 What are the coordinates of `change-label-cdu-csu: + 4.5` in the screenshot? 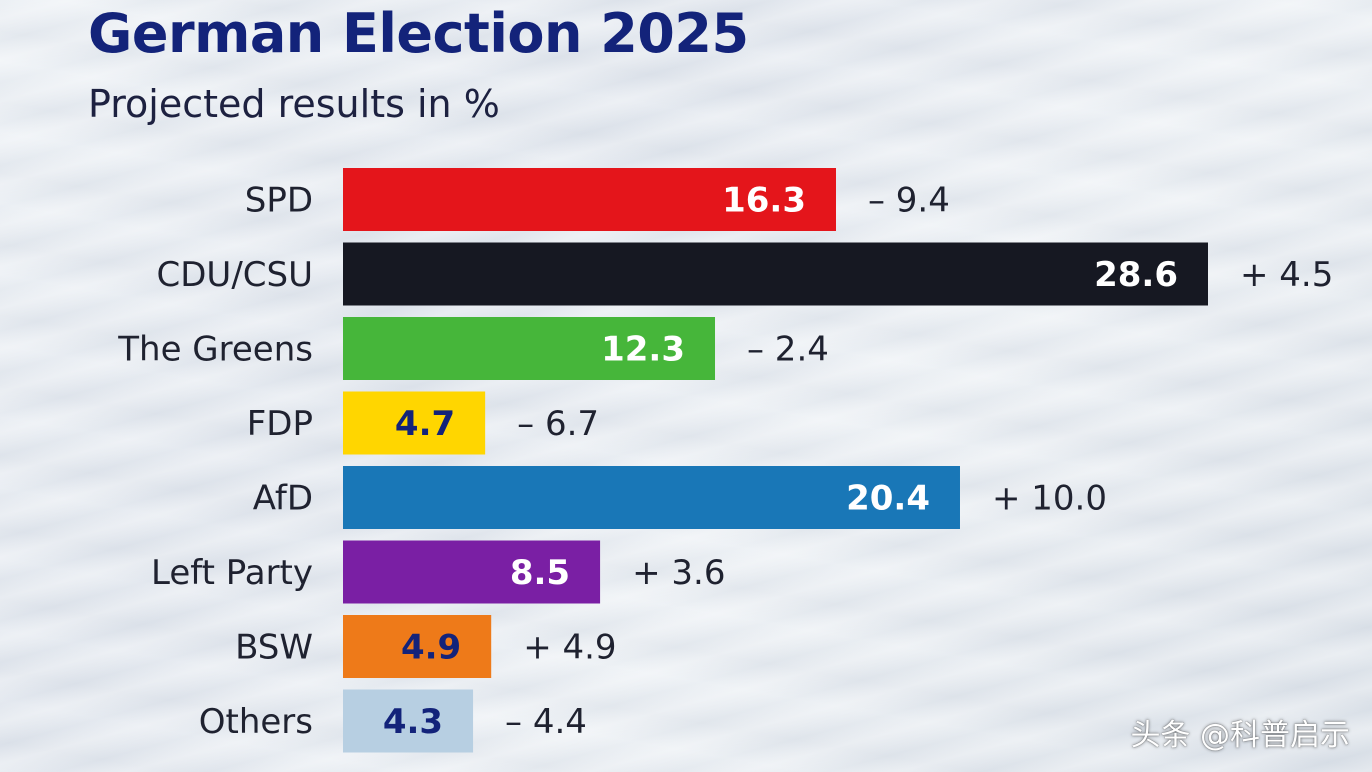 It's located at (1286, 275).